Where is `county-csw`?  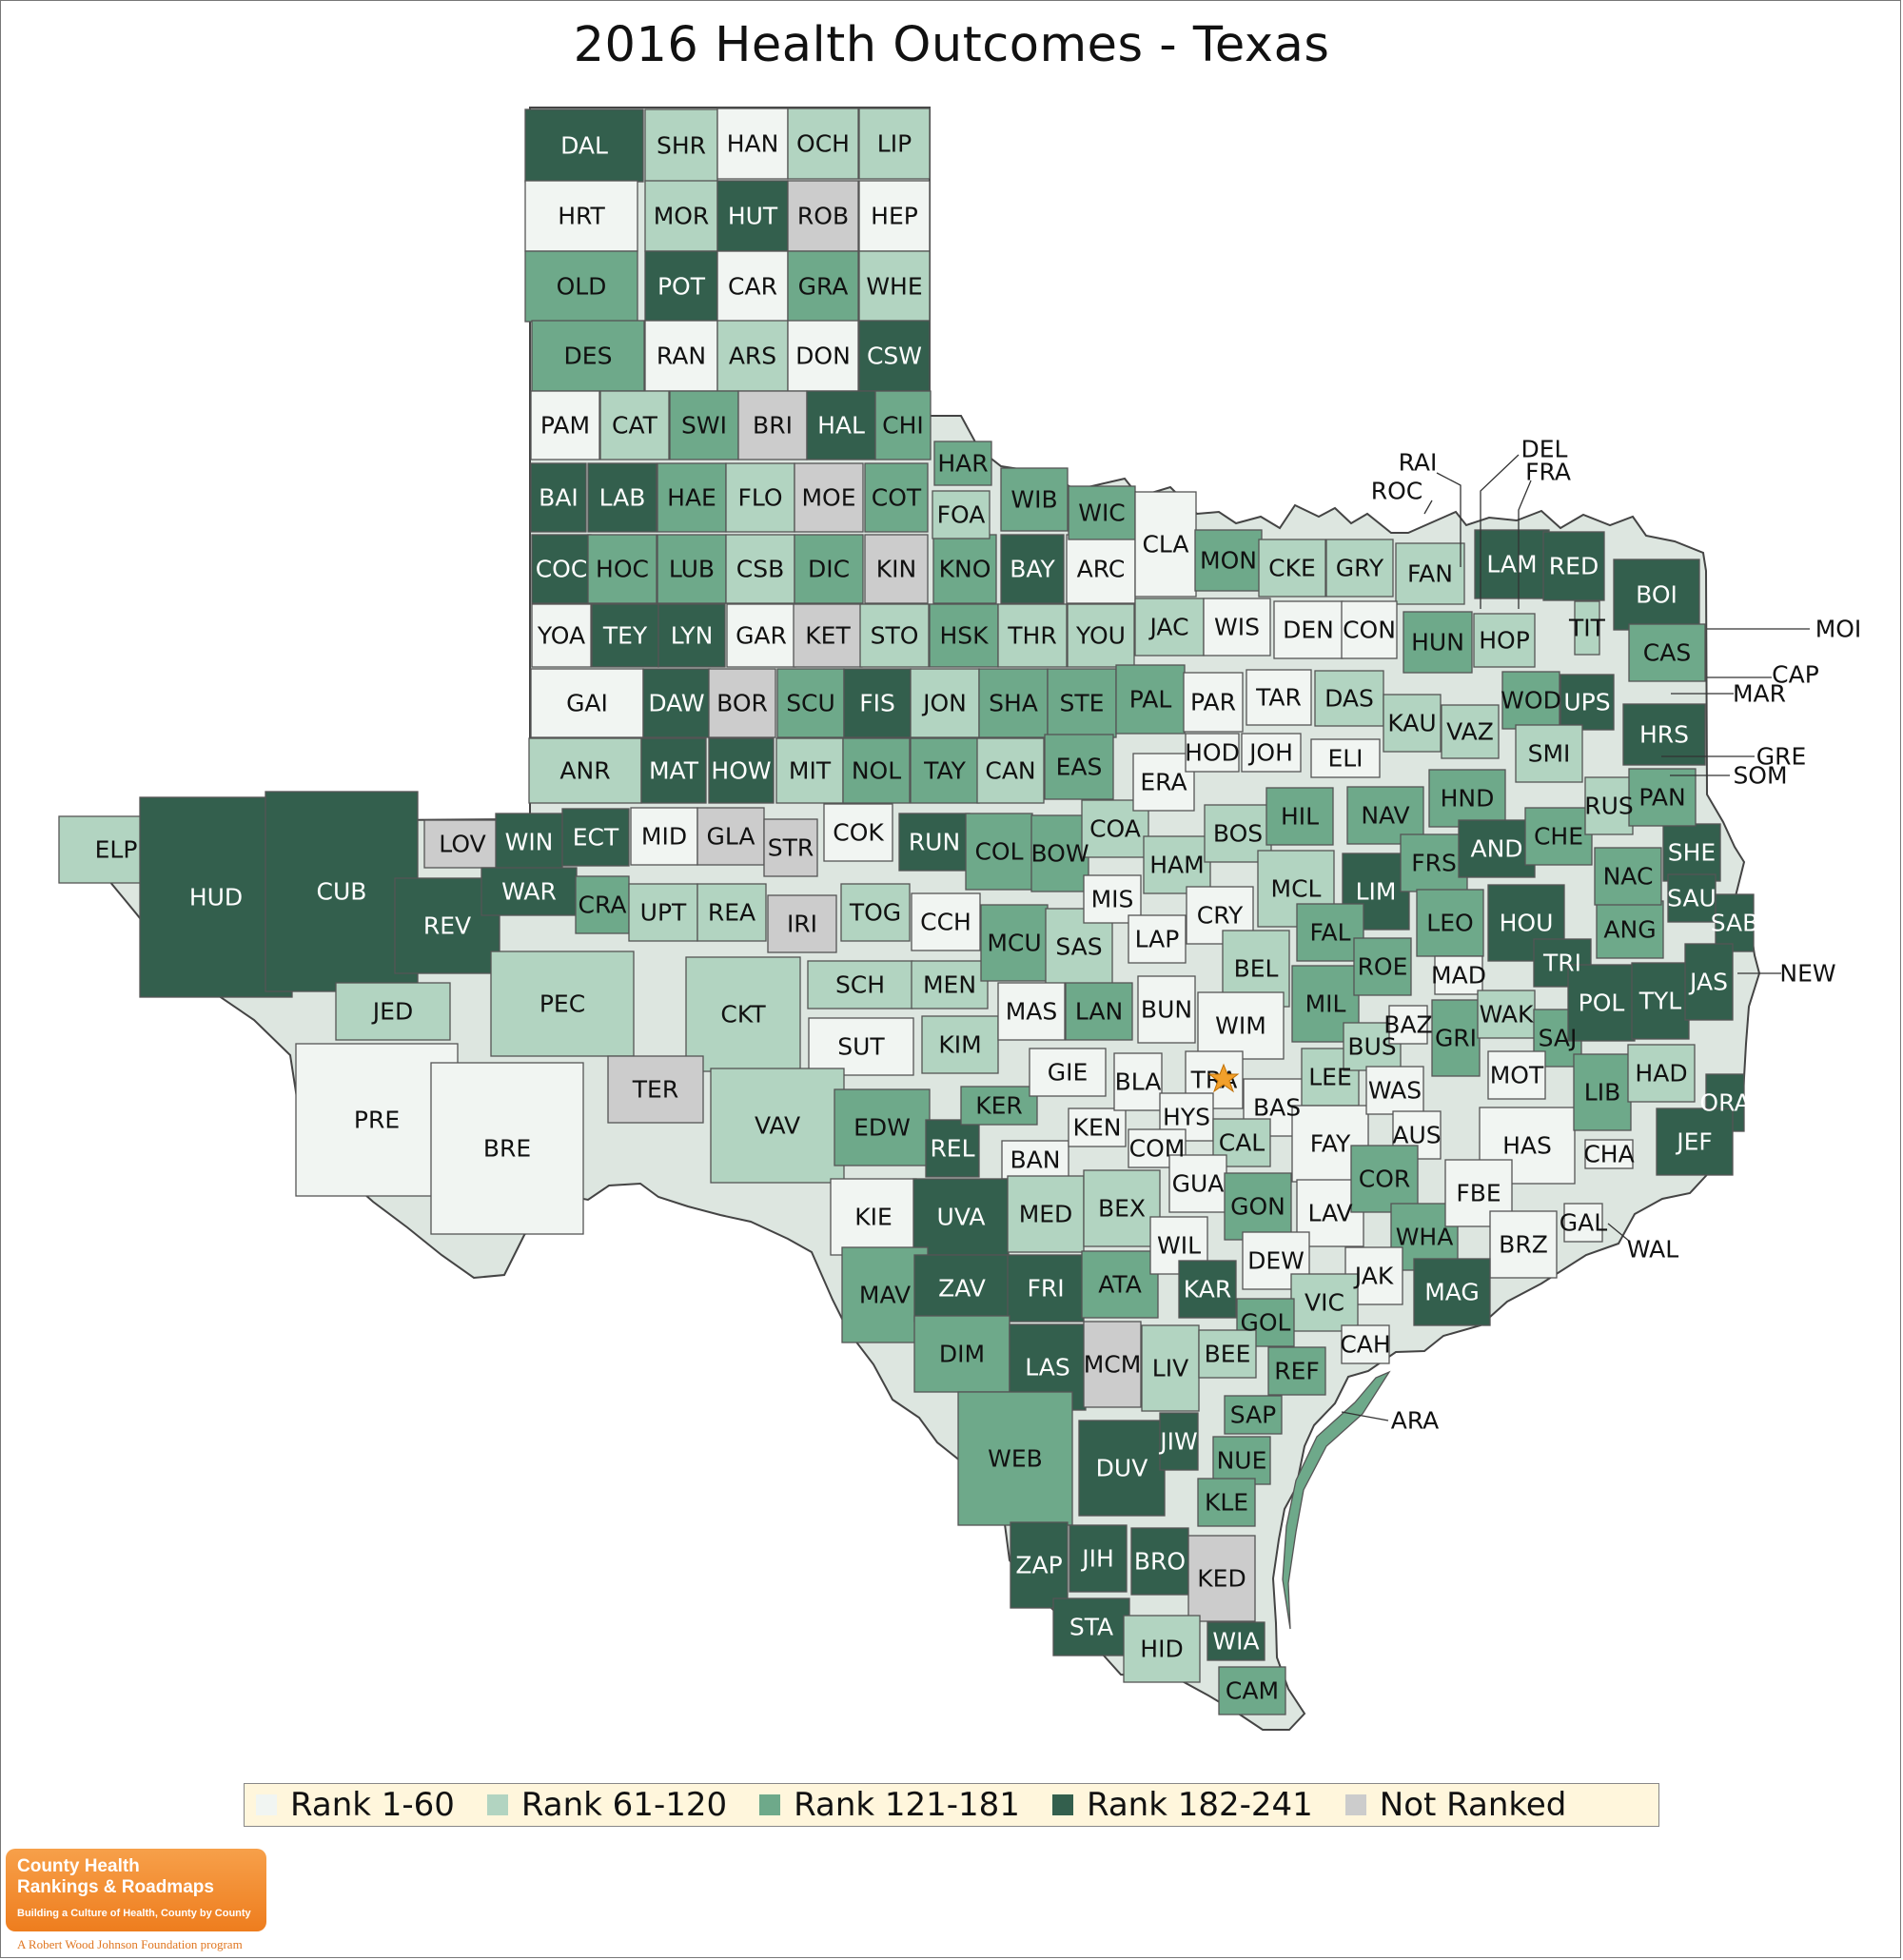 county-csw is located at coordinates (895, 356).